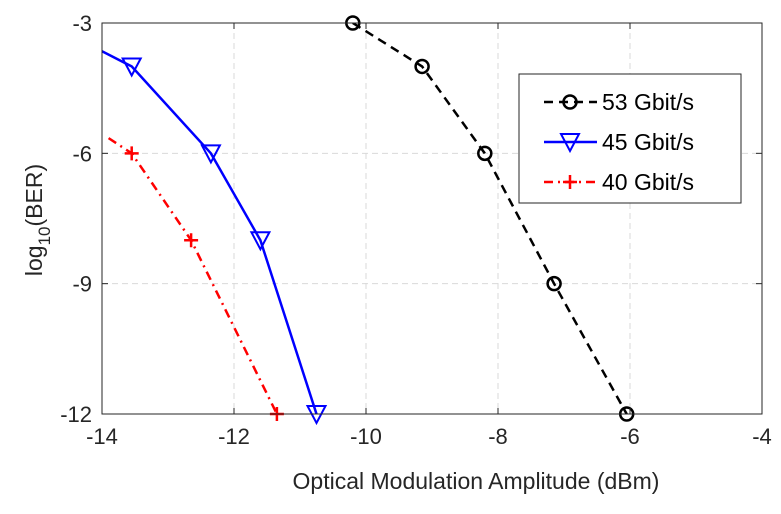  What do you see at coordinates (498, 436) in the screenshot?
I see `x-tick-label: -8` at bounding box center [498, 436].